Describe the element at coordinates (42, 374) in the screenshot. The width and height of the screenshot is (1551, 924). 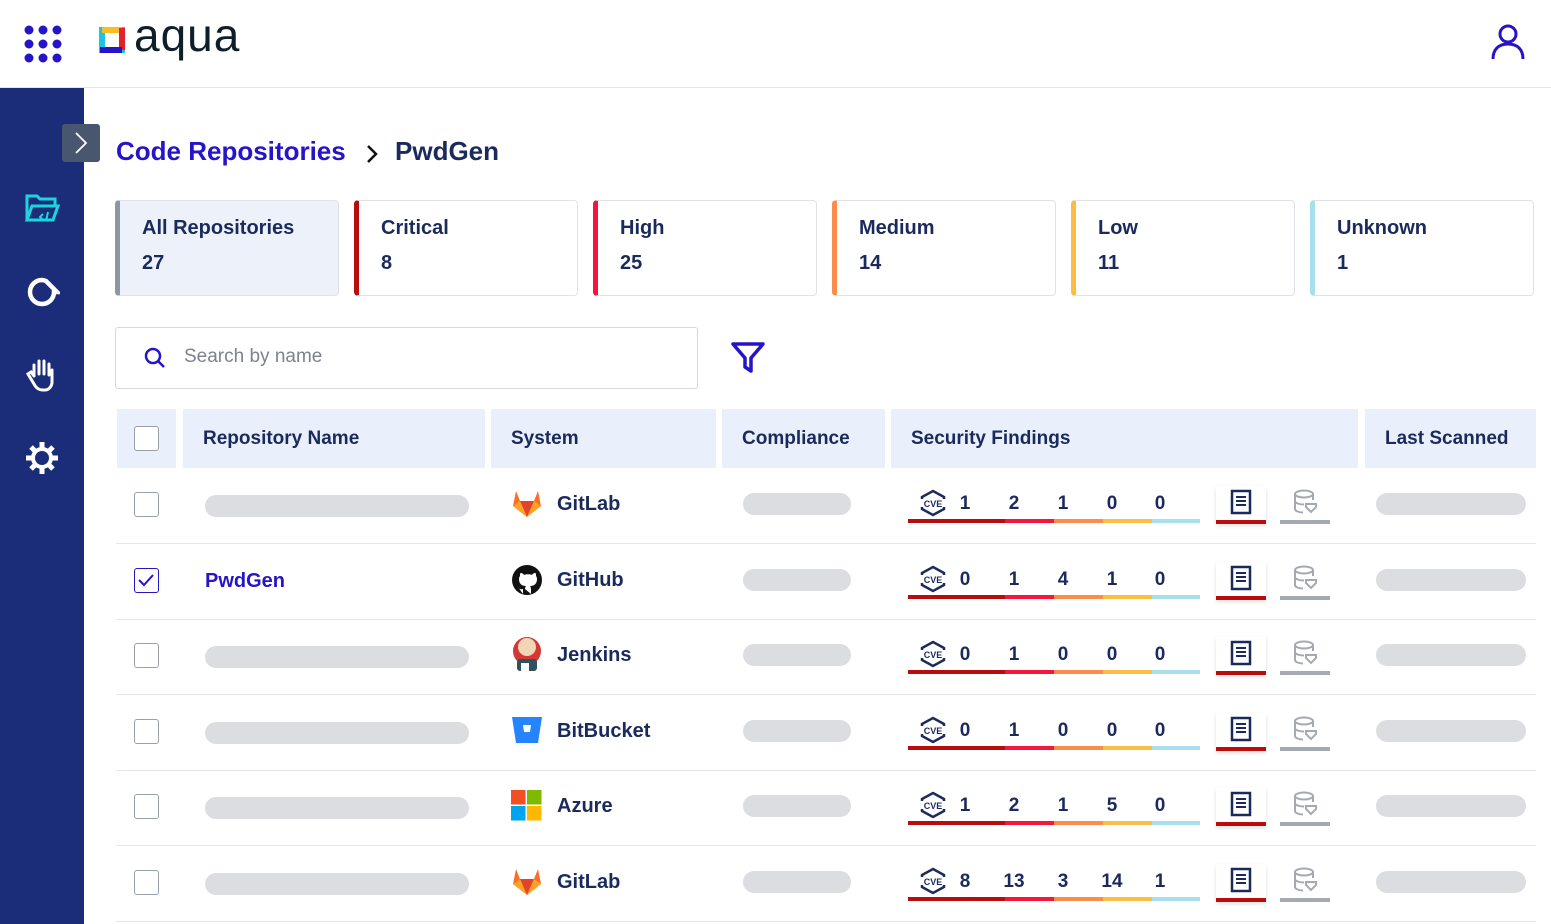
I see `hand-icon` at that location.